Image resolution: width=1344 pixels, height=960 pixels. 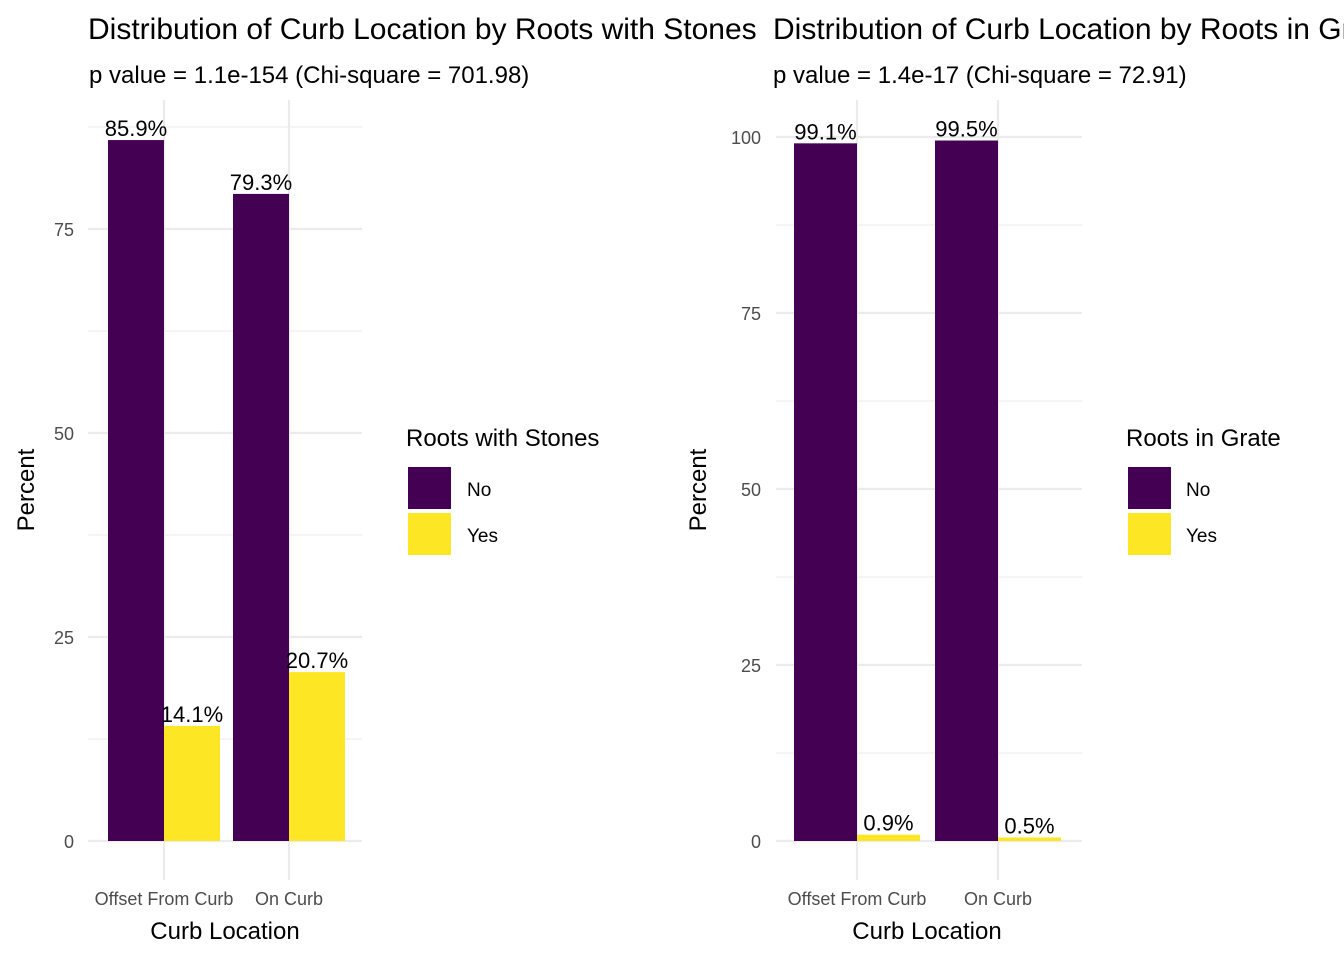 I want to click on data-label: 85.9%, so click(x=136, y=128).